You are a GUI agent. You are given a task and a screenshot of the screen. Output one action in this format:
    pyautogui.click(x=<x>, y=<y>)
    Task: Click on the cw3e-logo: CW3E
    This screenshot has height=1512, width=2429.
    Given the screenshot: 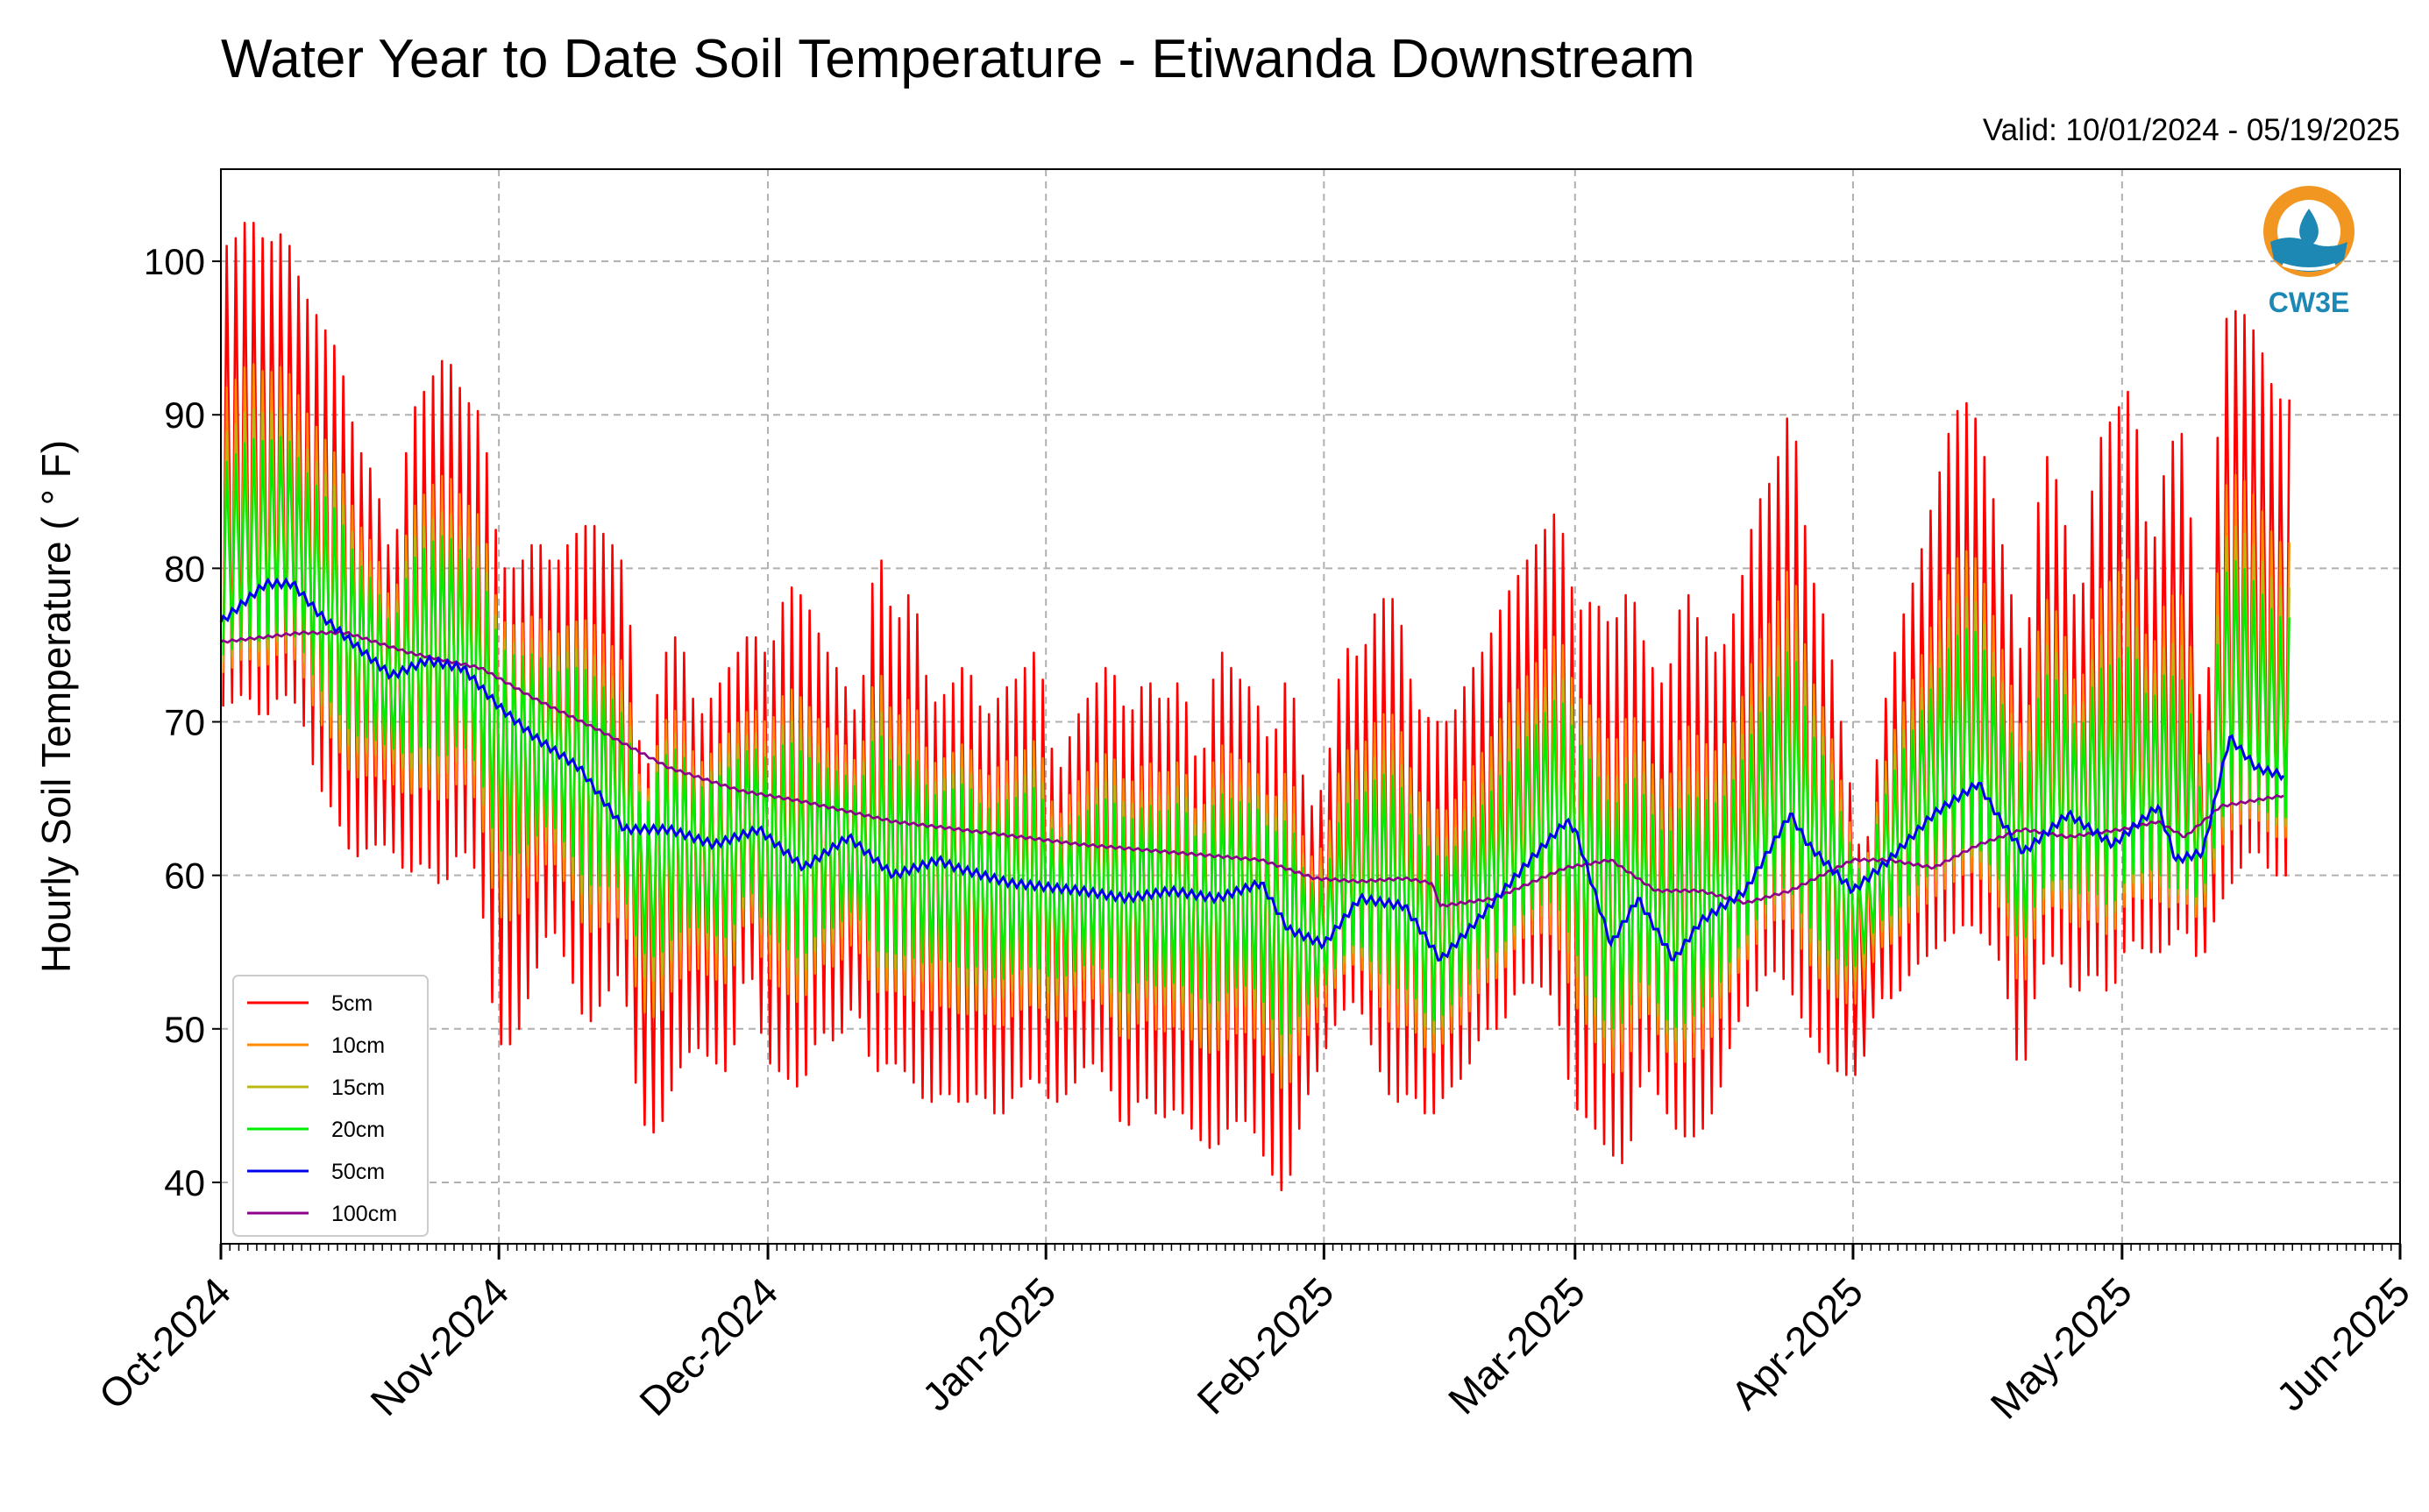 What is the action you would take?
    pyautogui.click(x=2309, y=252)
    